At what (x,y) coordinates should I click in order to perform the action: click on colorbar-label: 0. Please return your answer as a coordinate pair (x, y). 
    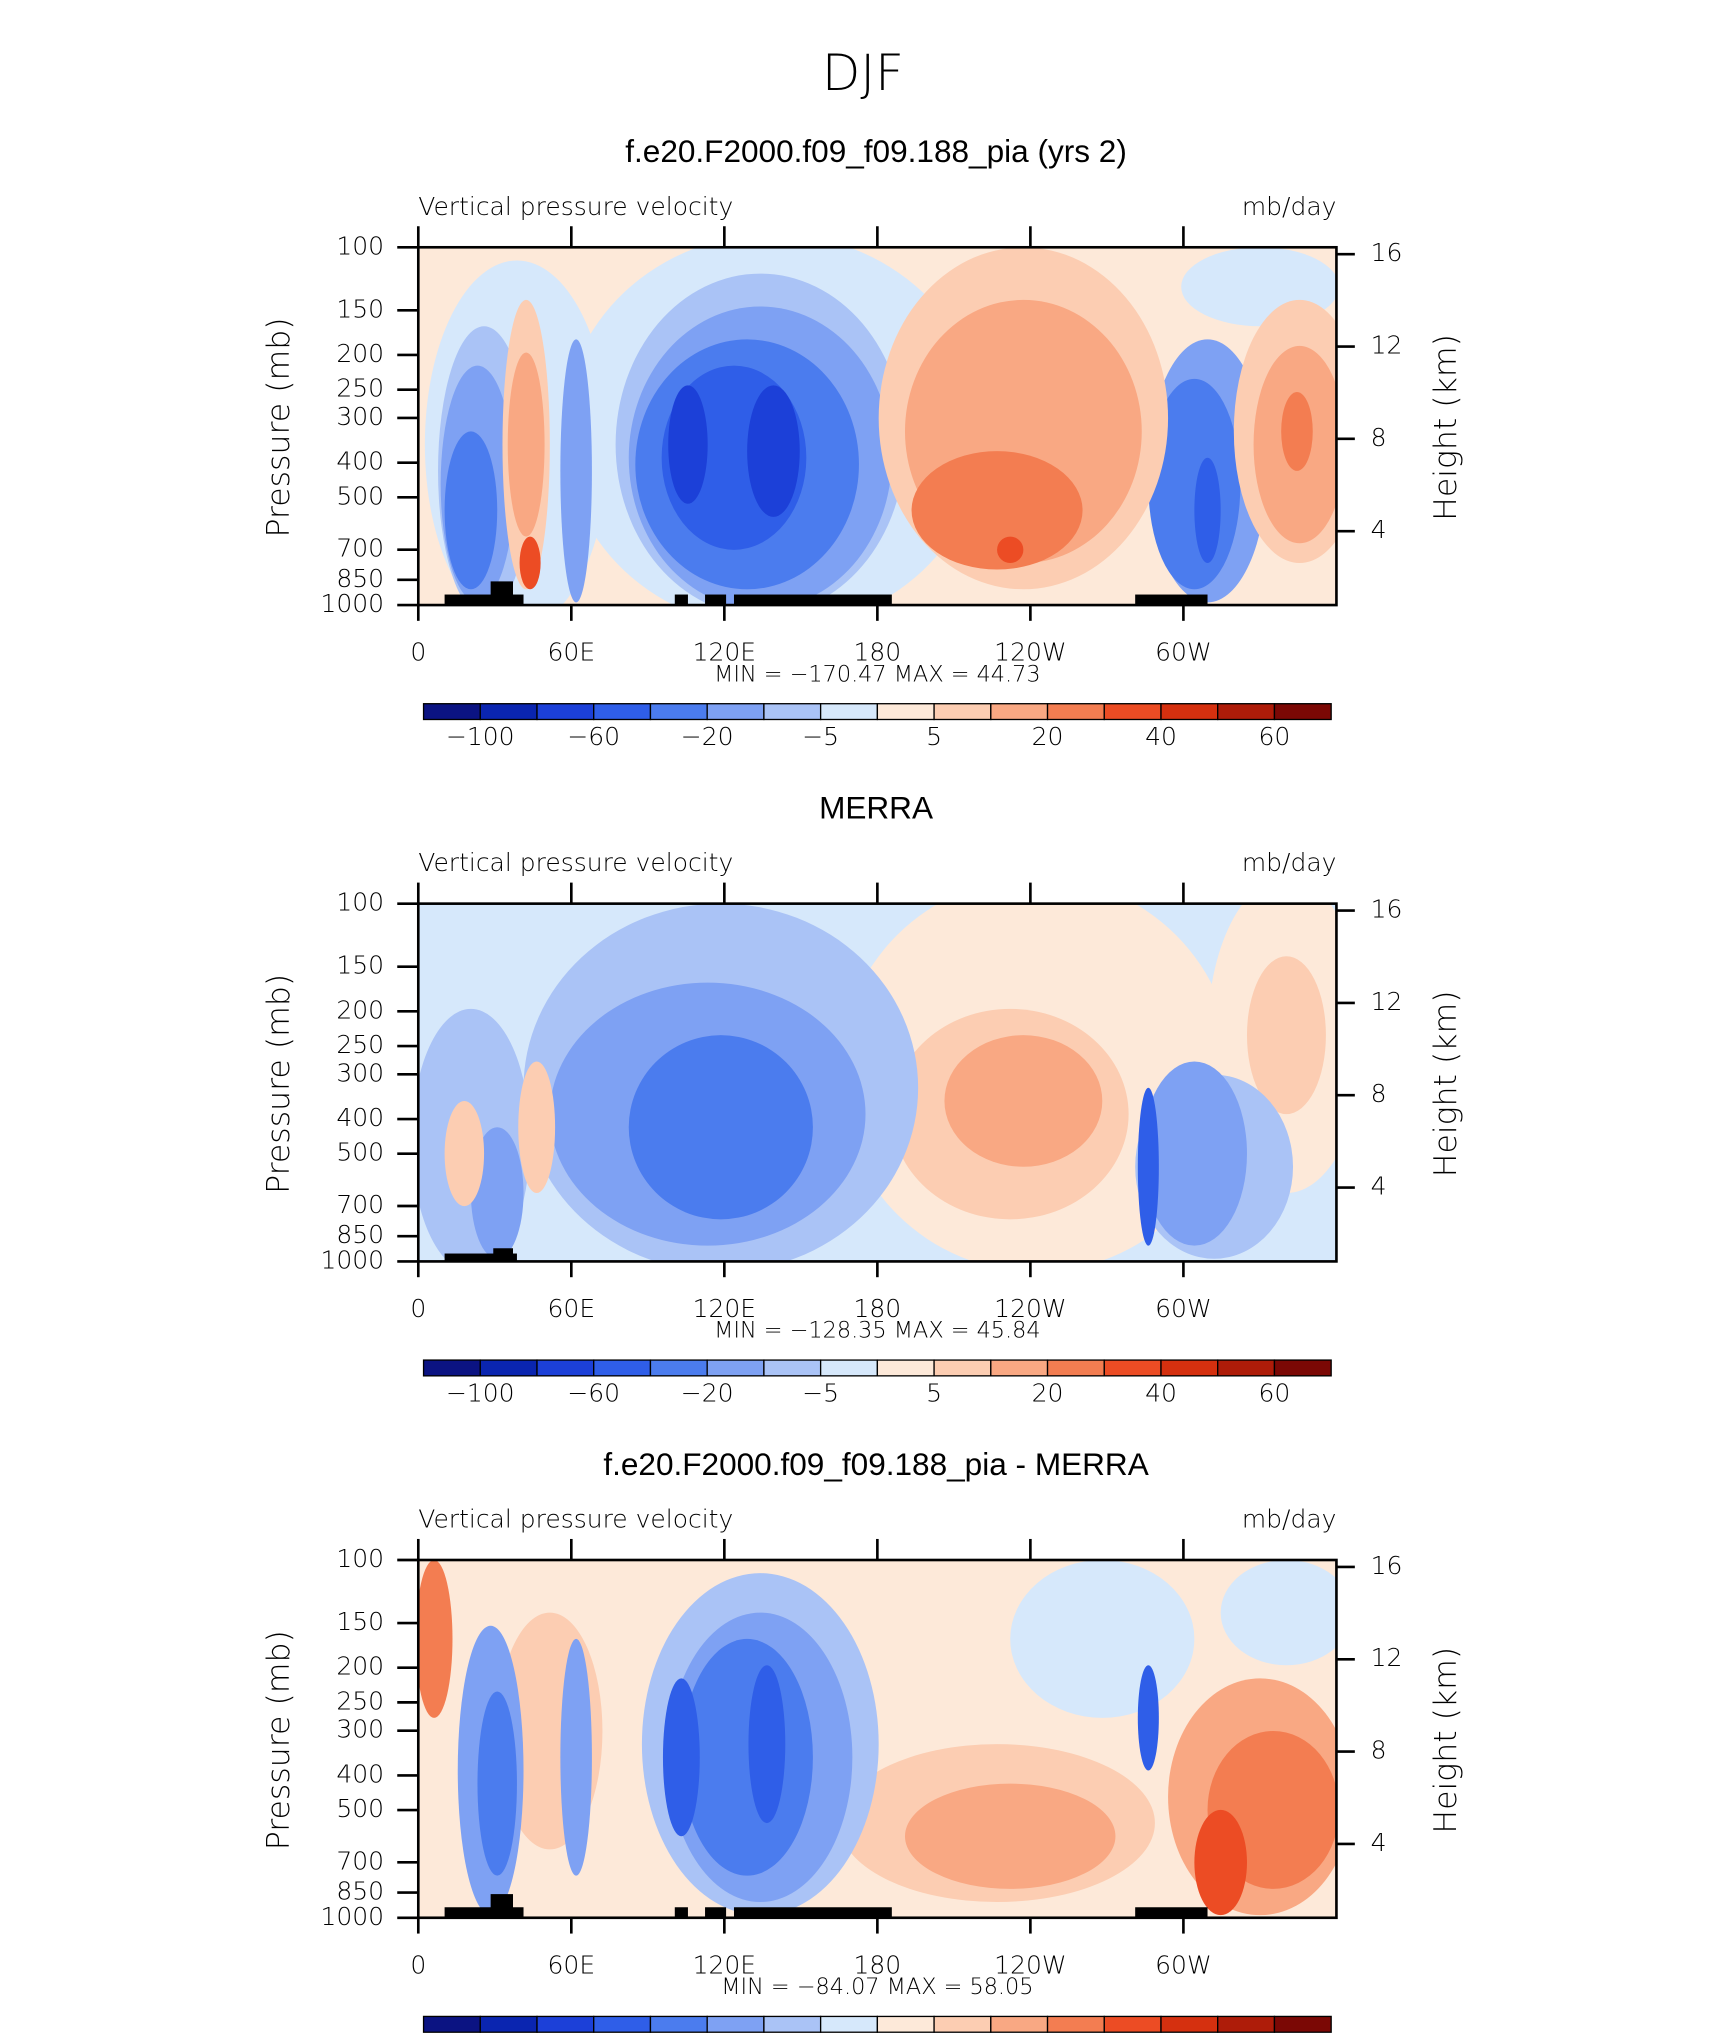
    Looking at the image, I should click on (877, 2036).